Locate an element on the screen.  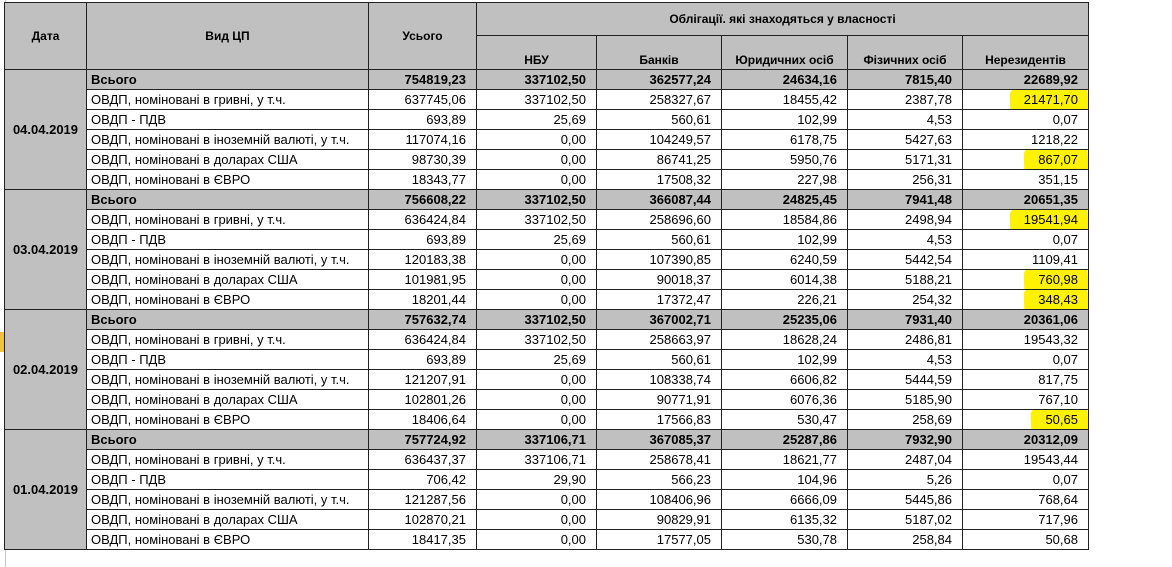
security-type-cell: ОВДП, номіновані в доларах США is located at coordinates (227, 399).